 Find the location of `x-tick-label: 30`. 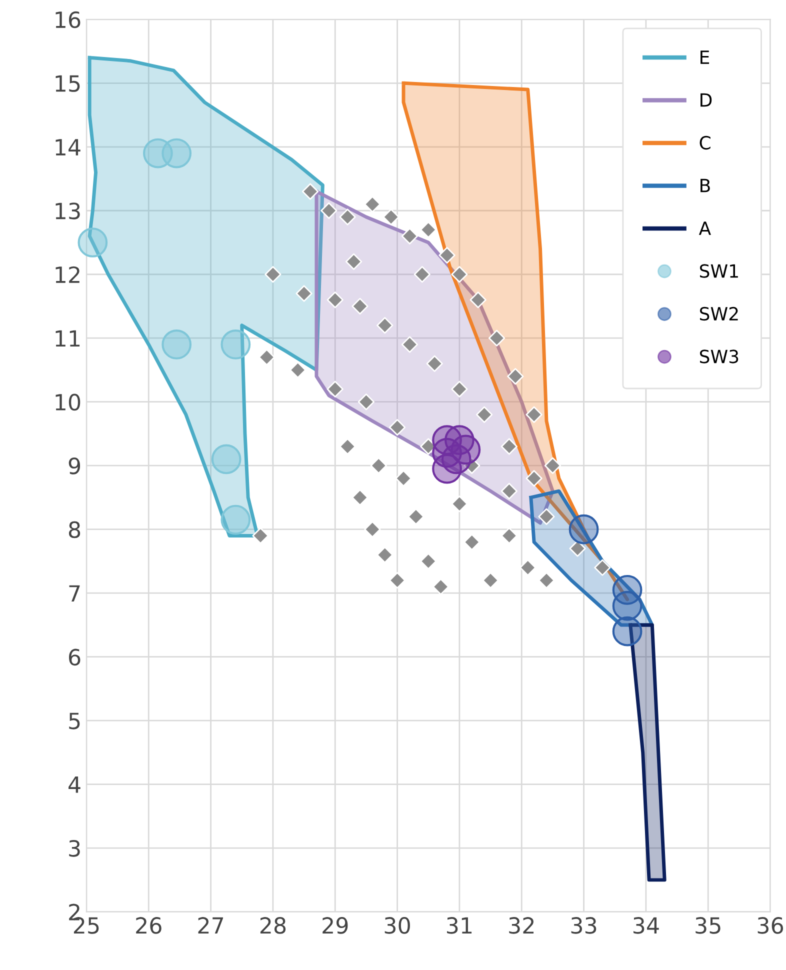

x-tick-label: 30 is located at coordinates (397, 925).